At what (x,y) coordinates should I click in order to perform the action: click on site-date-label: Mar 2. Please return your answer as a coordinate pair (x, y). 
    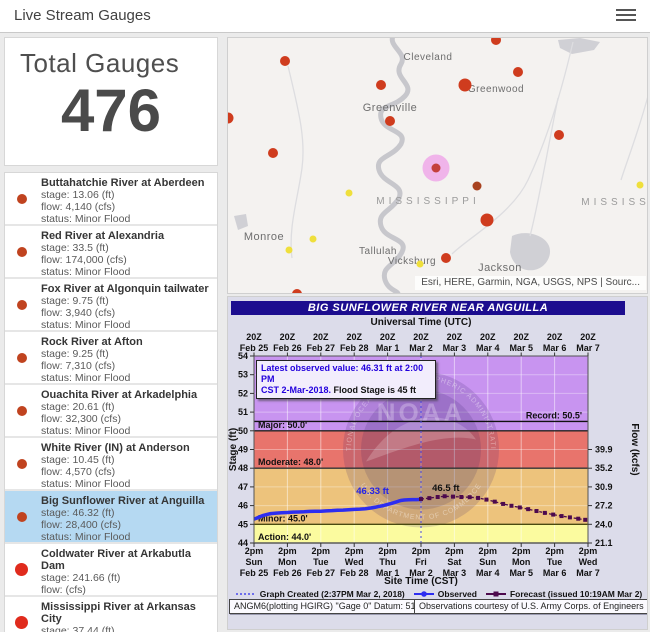
    Looking at the image, I should click on (421, 573).